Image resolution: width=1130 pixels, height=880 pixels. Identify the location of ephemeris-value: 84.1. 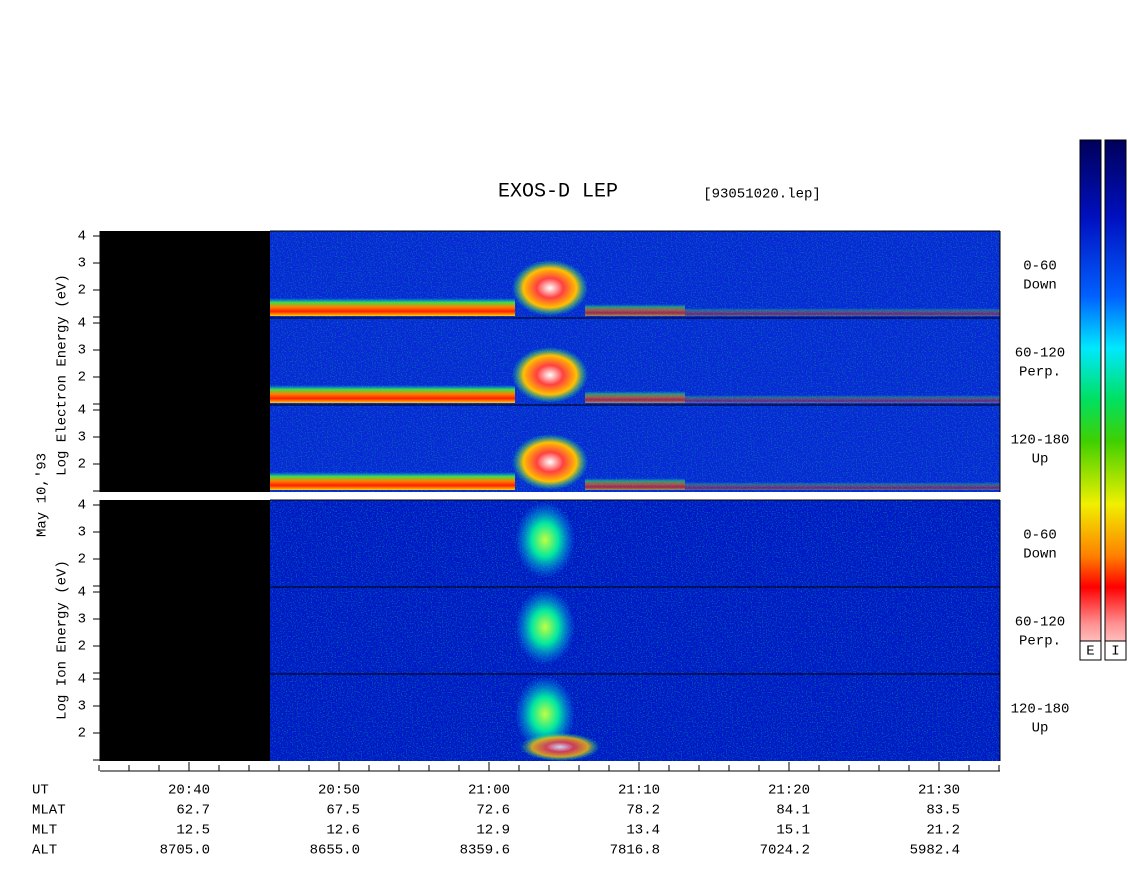
(793, 811).